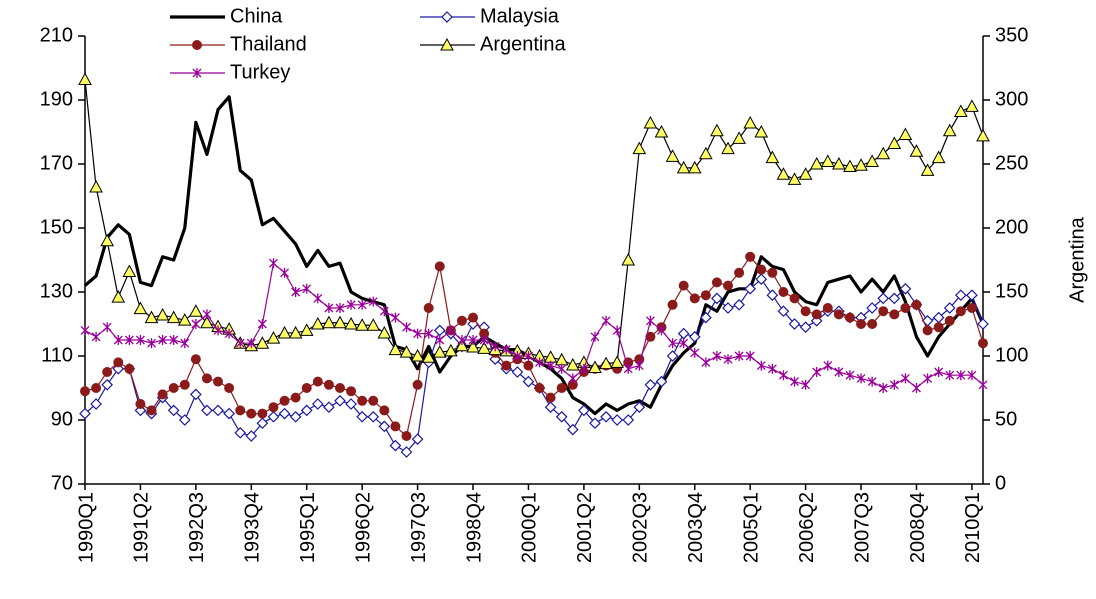 The width and height of the screenshot is (1096, 599). I want to click on legend-item: Argentina, so click(493, 44).